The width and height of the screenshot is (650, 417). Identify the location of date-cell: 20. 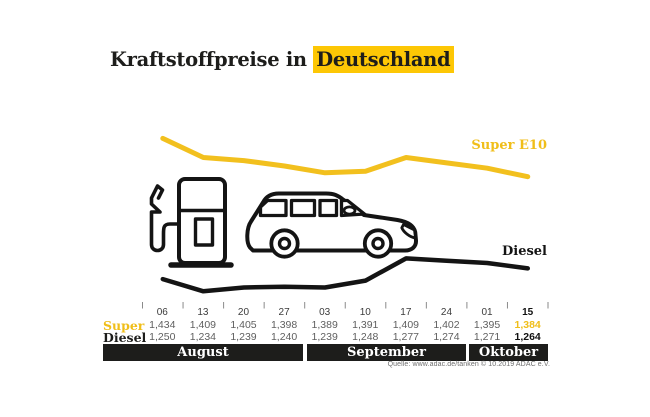
(243, 312).